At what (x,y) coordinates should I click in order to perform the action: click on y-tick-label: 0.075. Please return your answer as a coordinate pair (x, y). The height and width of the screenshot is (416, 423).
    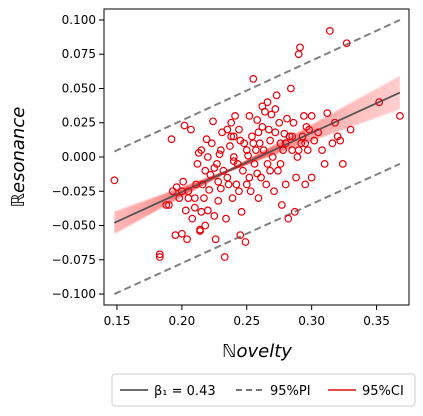
    Looking at the image, I should click on (79, 54).